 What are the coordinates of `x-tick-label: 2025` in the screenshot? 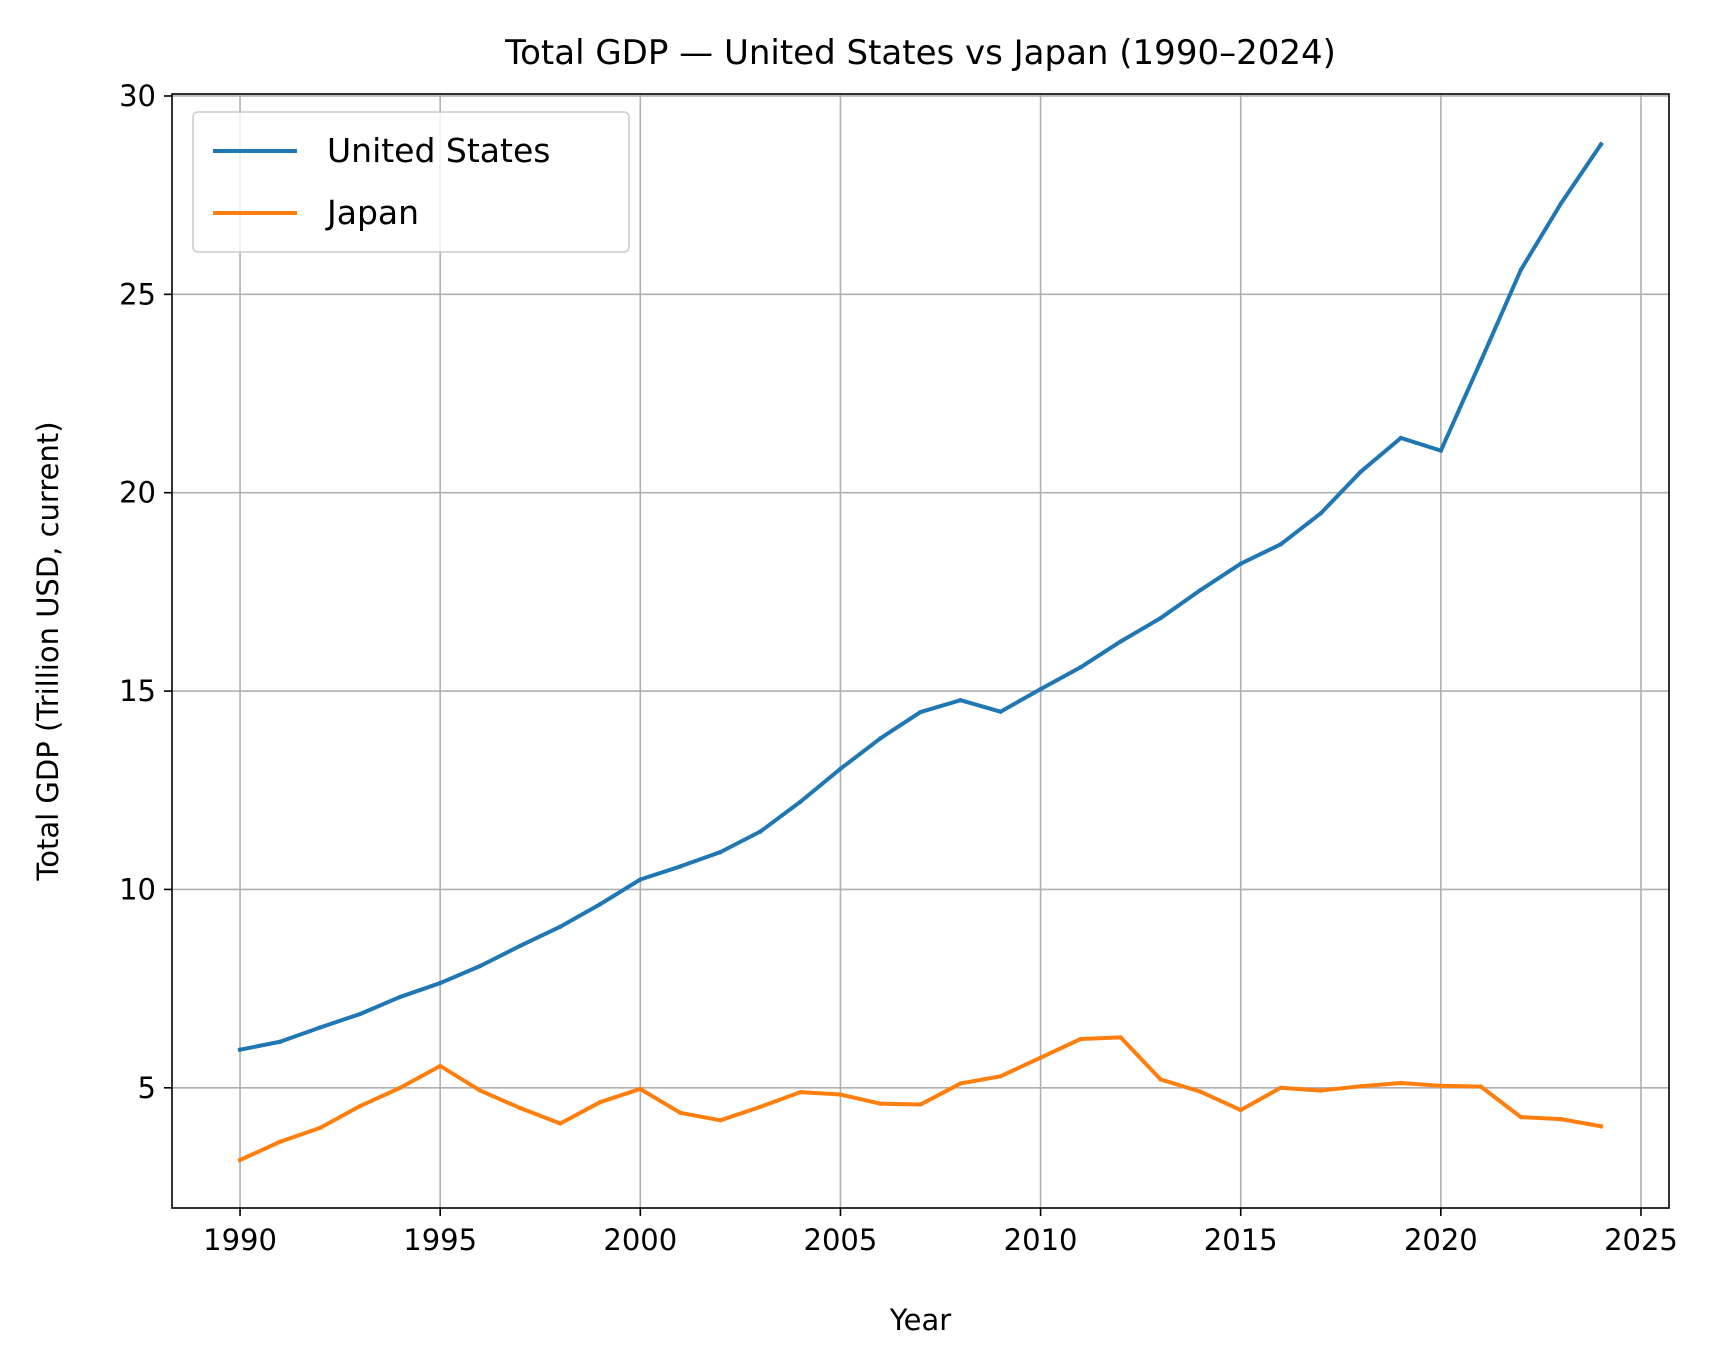 It's located at (1641, 1240).